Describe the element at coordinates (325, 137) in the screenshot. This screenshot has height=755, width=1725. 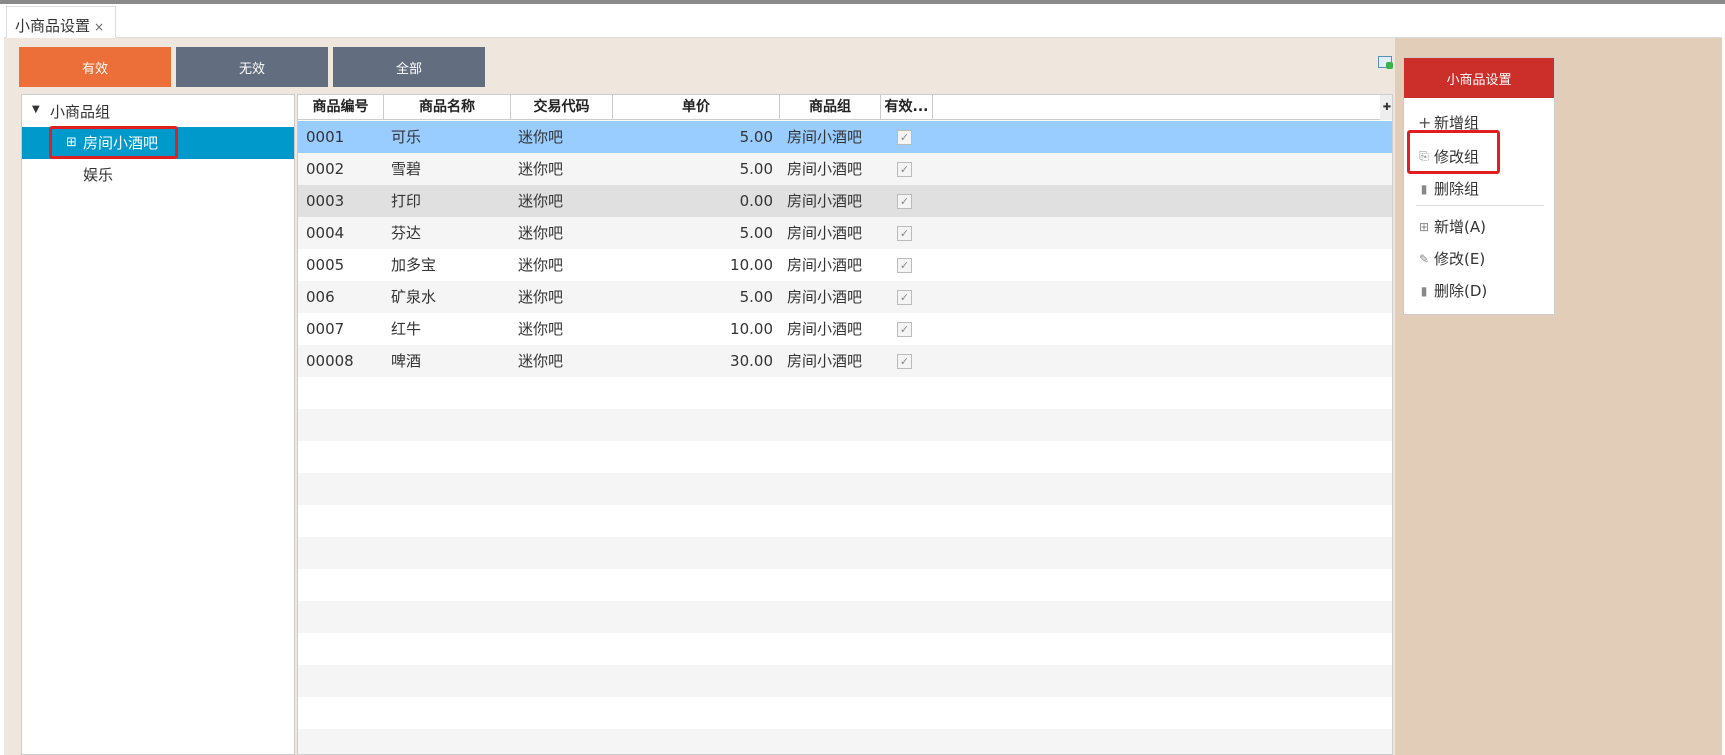
I see `cell-code: 0001` at that location.